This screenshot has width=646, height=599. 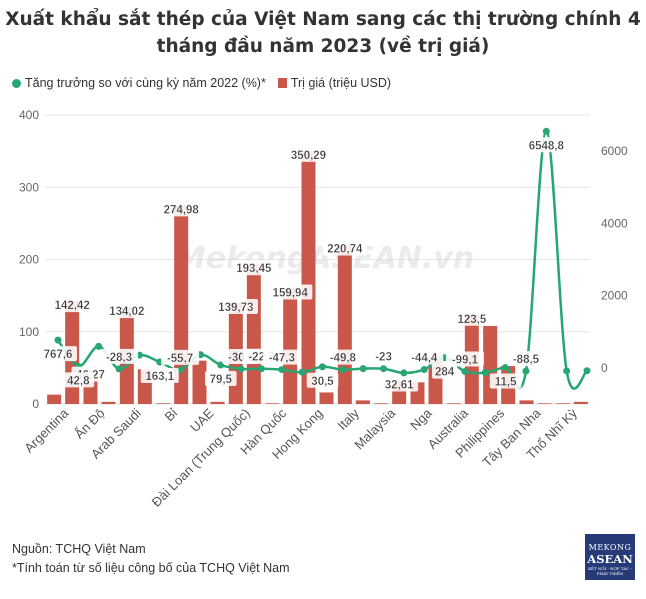 I want to click on data-label: 79,5, so click(x=220, y=378).